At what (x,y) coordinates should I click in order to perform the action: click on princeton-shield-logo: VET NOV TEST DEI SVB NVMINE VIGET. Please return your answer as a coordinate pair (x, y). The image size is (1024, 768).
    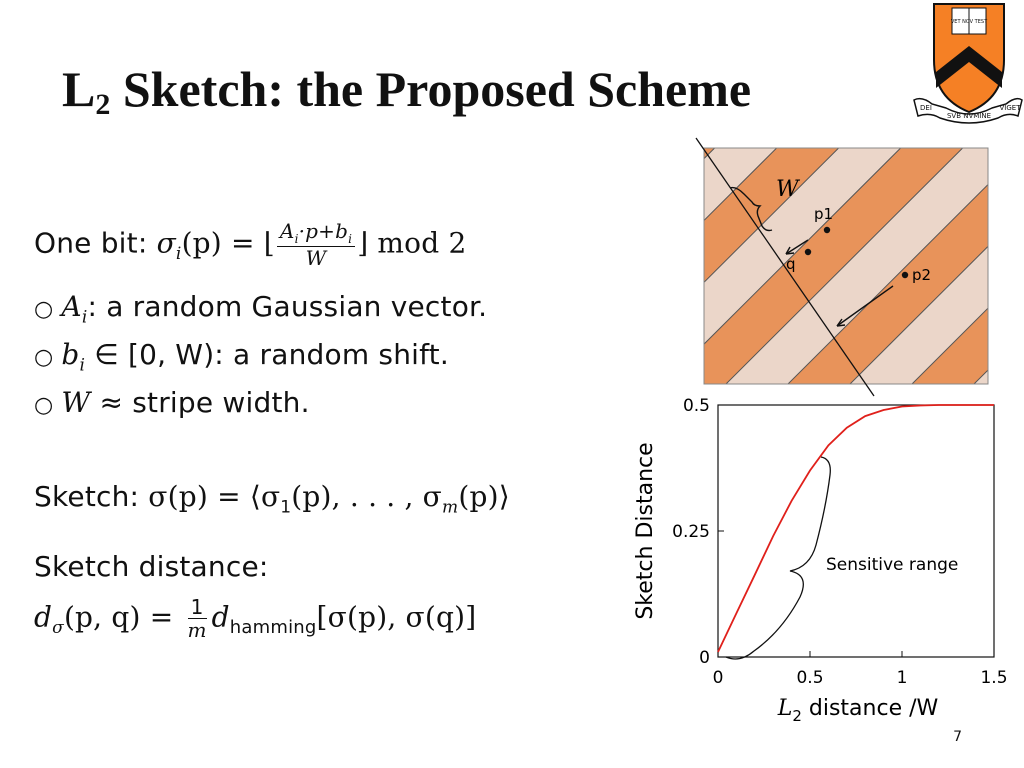
    Looking at the image, I should click on (968, 63).